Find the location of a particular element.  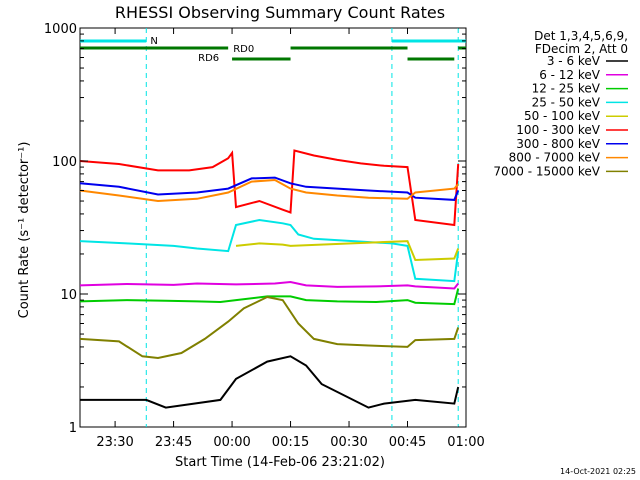

x-tick-label: 00:15 is located at coordinates (290, 442).